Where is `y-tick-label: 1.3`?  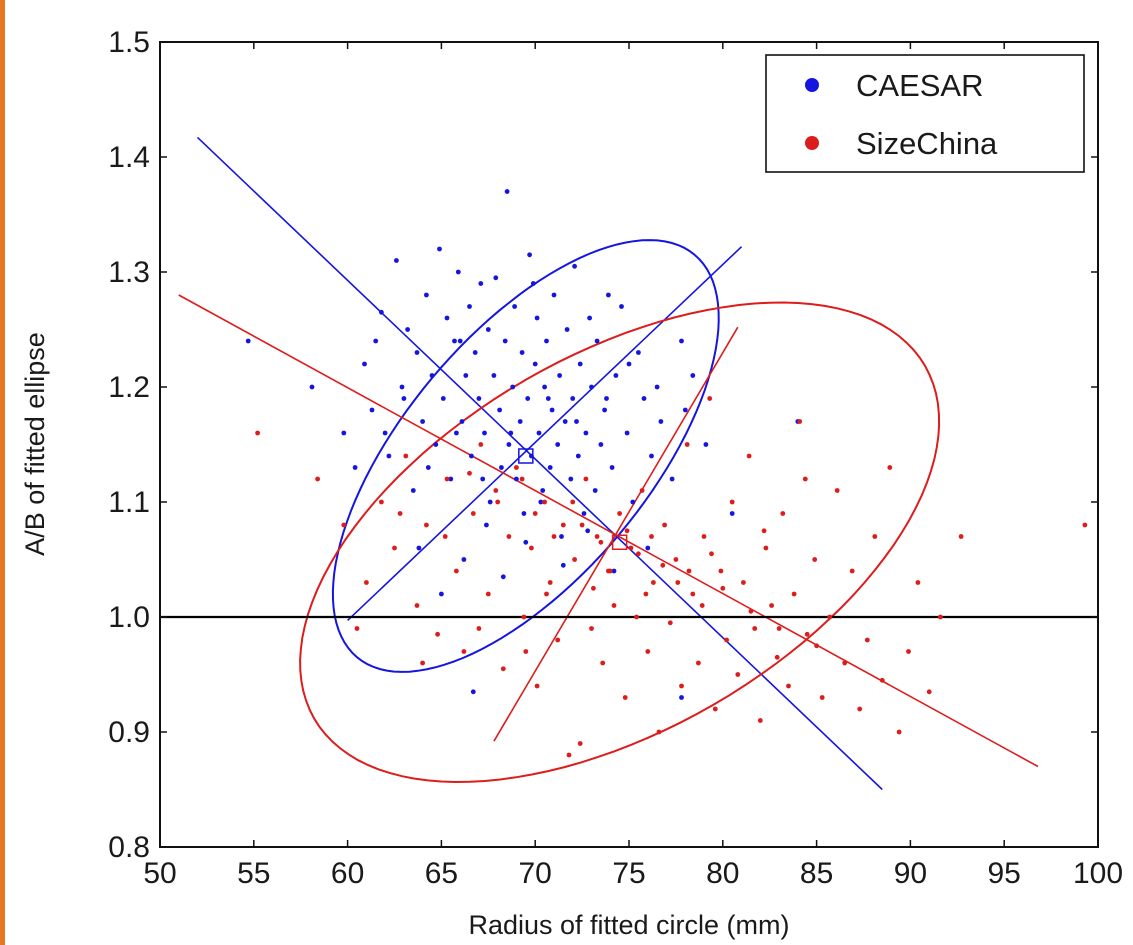
y-tick-label: 1.3 is located at coordinates (129, 272).